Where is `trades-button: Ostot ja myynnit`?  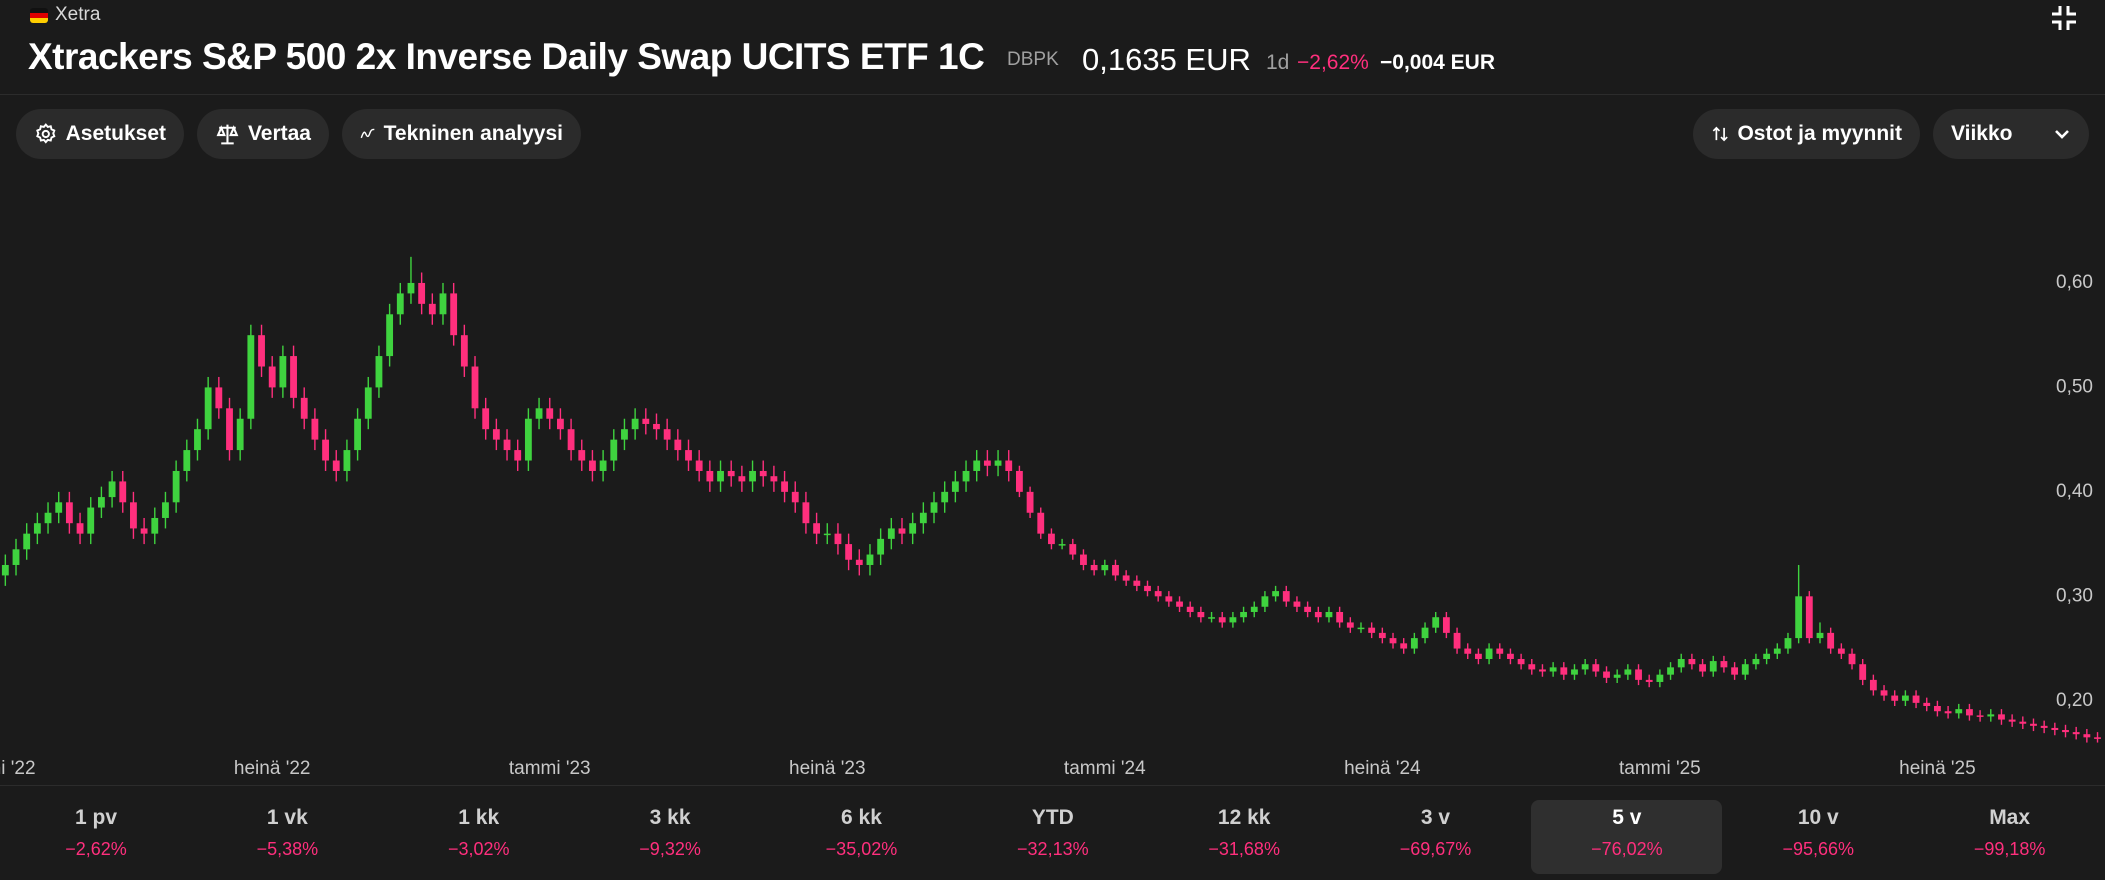
trades-button: Ostot ja myynnit is located at coordinates (1806, 134).